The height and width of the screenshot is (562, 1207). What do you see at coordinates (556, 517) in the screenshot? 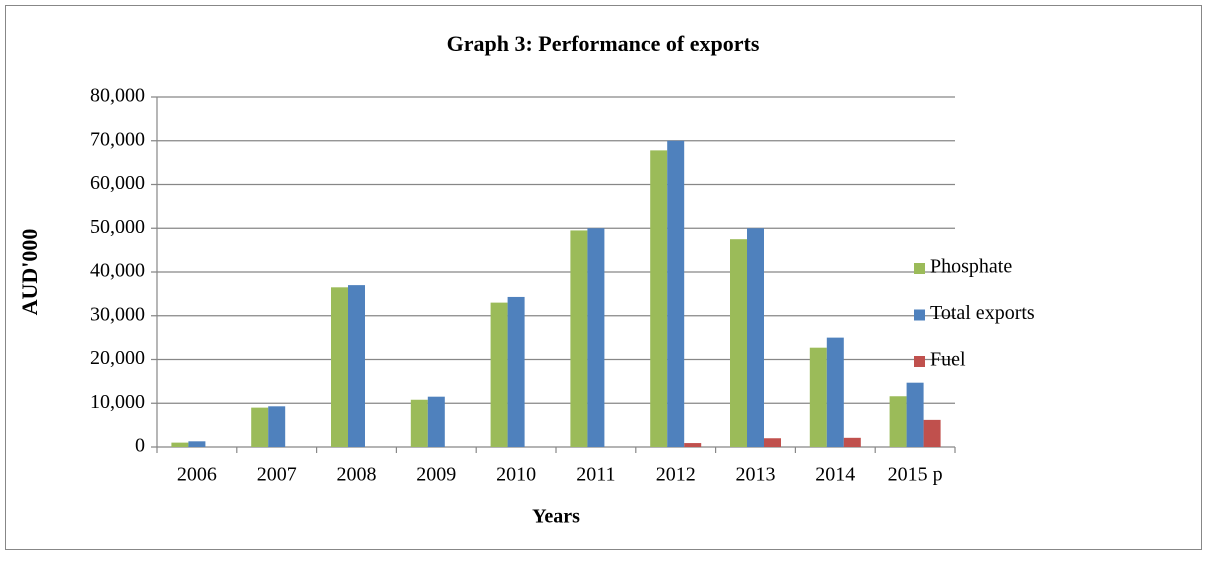
I see `x-axis-label: Years` at bounding box center [556, 517].